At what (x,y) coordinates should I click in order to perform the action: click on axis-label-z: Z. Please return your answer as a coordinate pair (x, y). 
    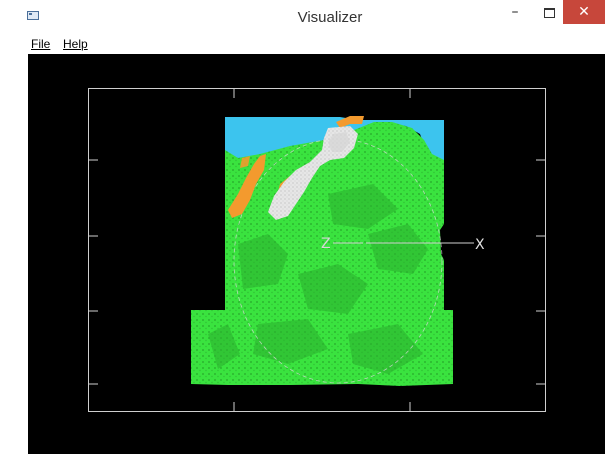
    Looking at the image, I should click on (326, 244).